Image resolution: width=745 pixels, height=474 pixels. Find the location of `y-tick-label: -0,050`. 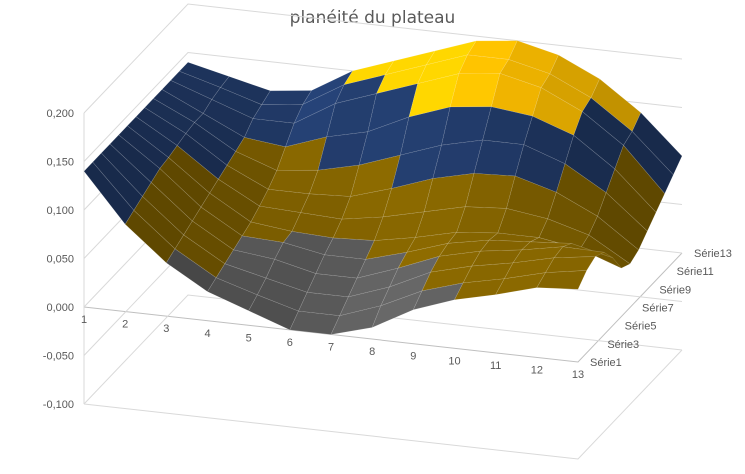

y-tick-label: -0,050 is located at coordinates (58, 357).